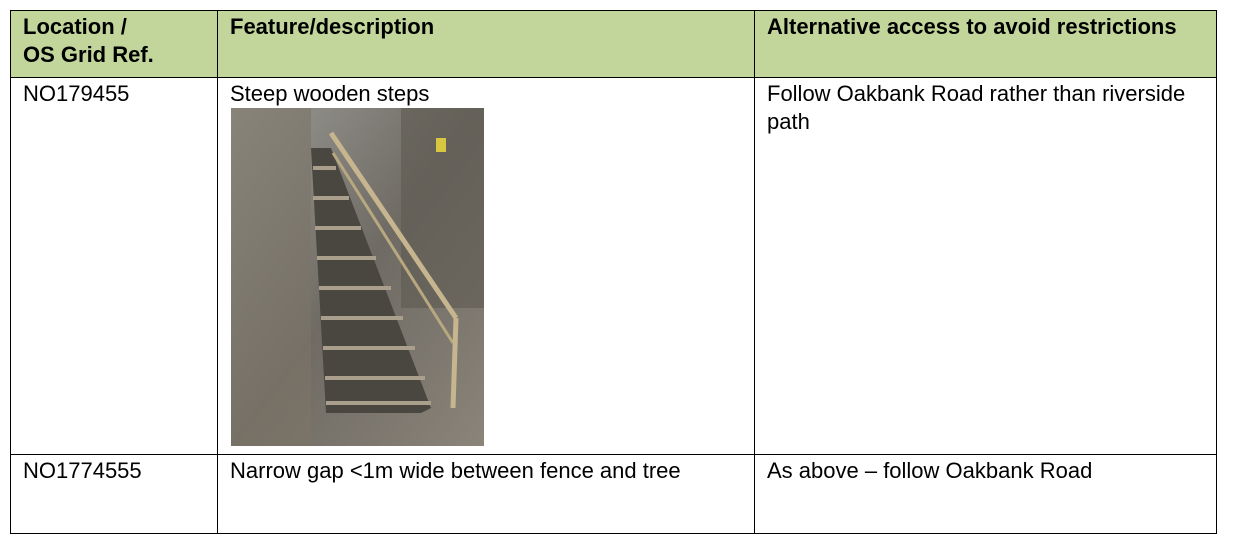 Image resolution: width=1238 pixels, height=534 pixels. What do you see at coordinates (357, 277) in the screenshot?
I see `photo` at bounding box center [357, 277].